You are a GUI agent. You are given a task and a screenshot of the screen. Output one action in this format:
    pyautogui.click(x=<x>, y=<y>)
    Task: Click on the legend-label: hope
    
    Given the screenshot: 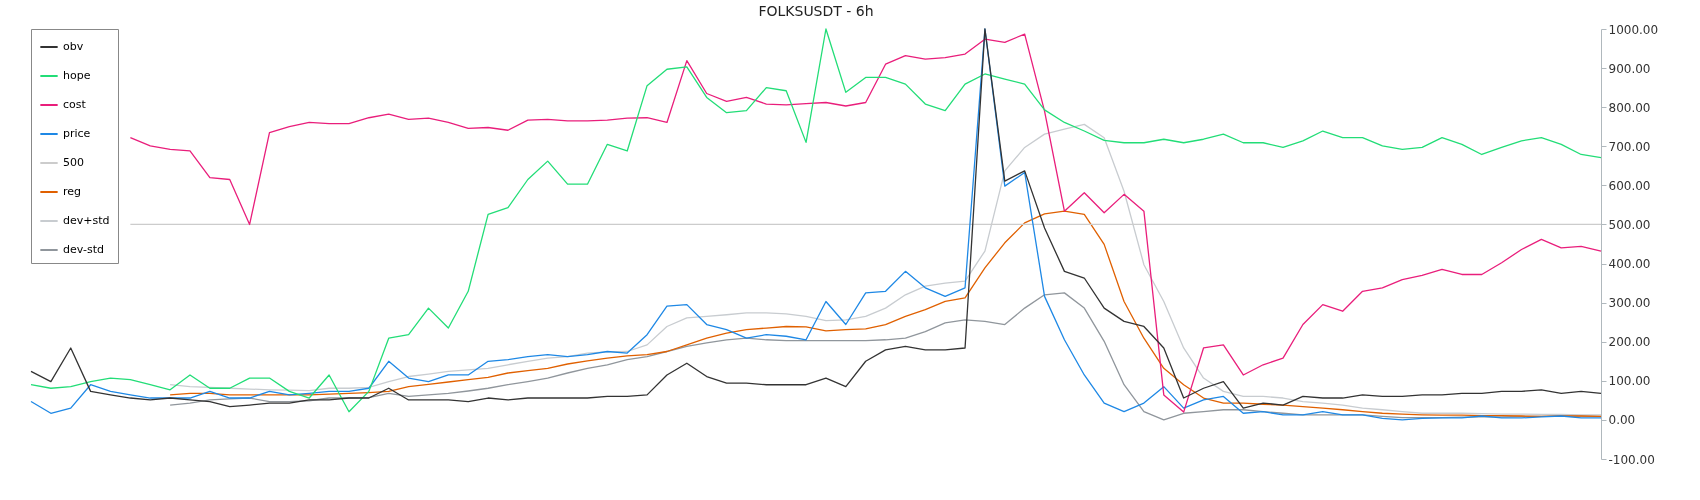 What is the action you would take?
    pyautogui.click(x=77, y=75)
    